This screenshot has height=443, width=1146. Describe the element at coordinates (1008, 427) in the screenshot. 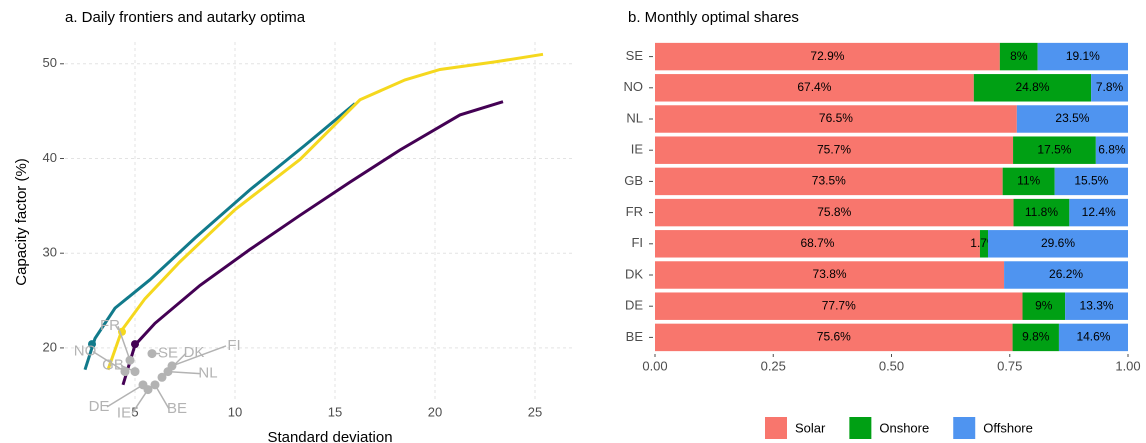

I see `legend-label: Offshore` at that location.